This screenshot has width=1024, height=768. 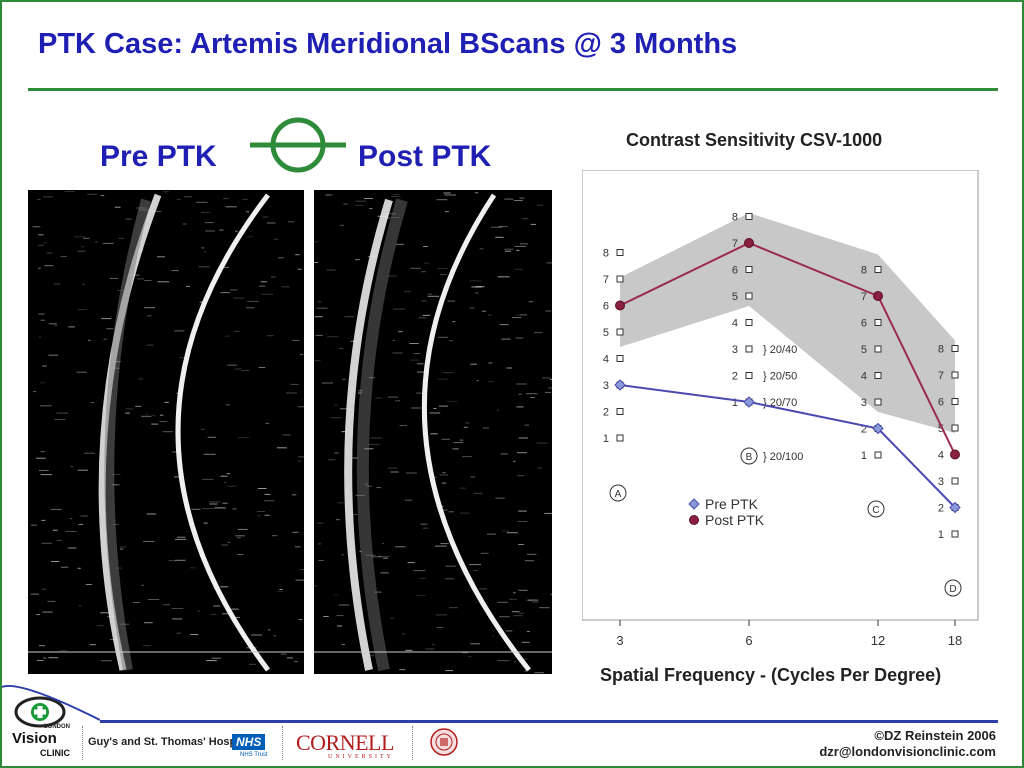 I want to click on hospital-name: Guy's and St. Thomas' Hospital, so click(x=170, y=742).